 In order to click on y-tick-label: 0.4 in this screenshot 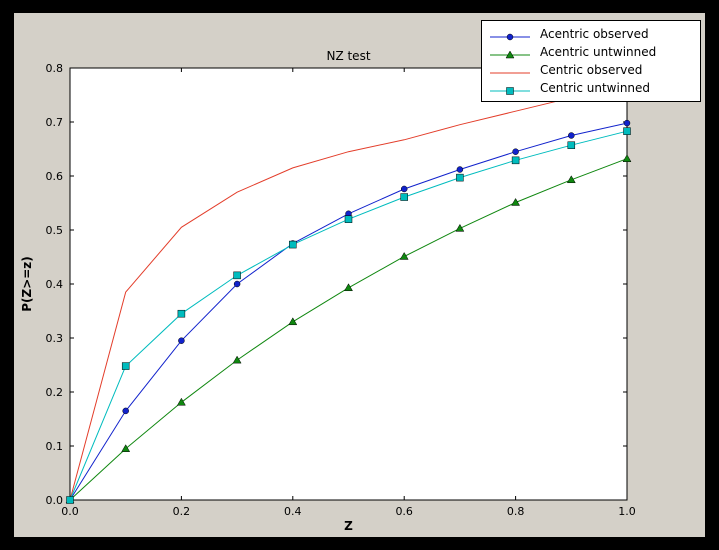, I will do `click(55, 284)`.